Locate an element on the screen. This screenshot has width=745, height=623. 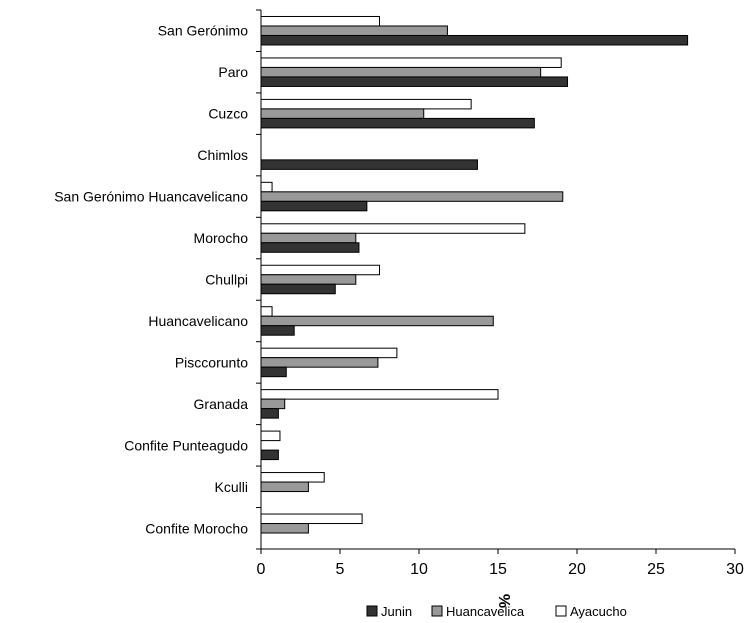
x-tick-label: 5 is located at coordinates (340, 569).